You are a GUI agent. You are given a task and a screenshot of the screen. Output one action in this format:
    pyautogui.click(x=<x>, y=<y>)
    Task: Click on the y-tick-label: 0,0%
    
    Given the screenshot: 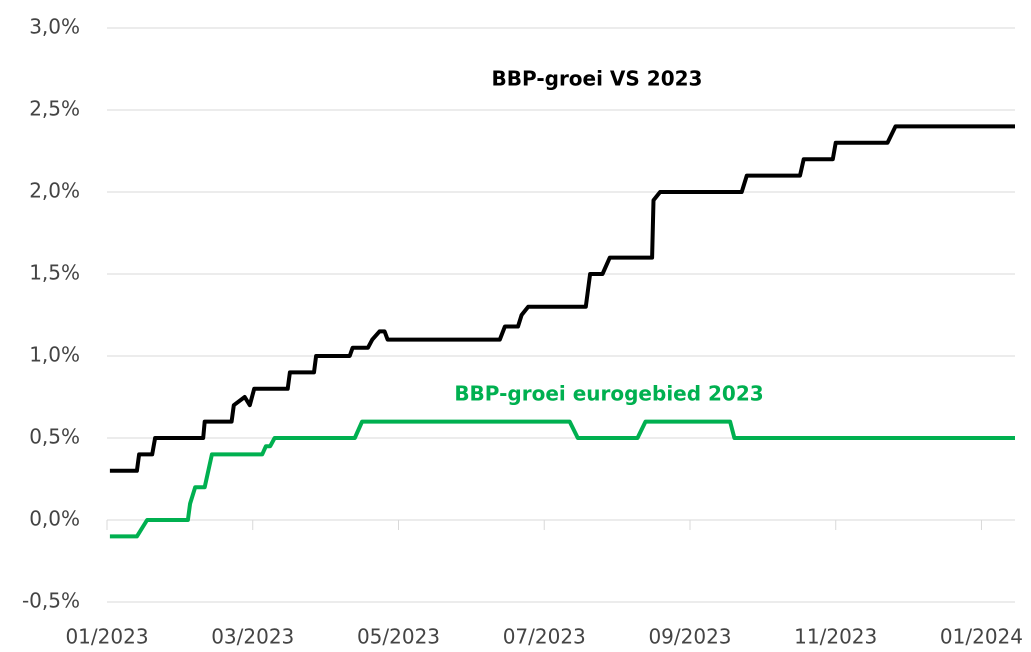 What is the action you would take?
    pyautogui.click(x=54, y=519)
    